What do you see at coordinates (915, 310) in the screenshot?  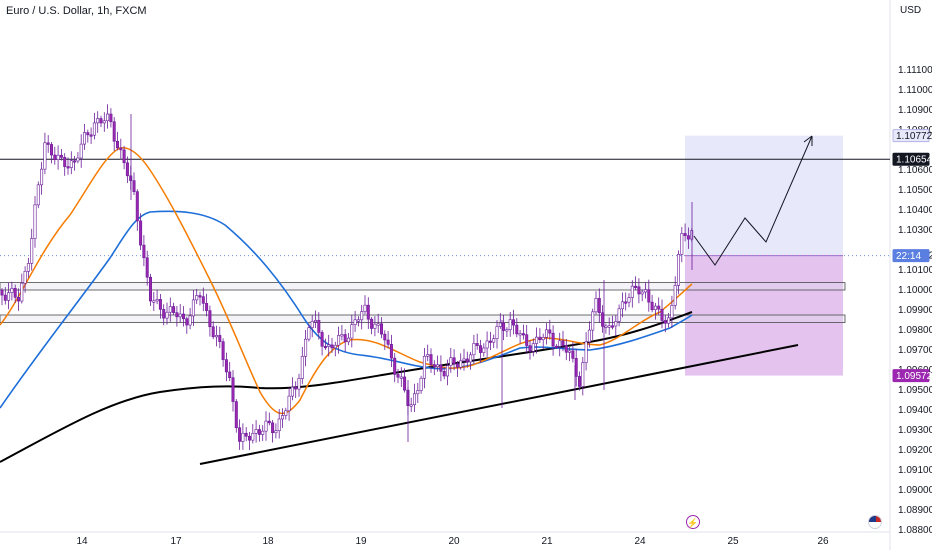 I see `y-tick-label: 1.09900` at bounding box center [915, 310].